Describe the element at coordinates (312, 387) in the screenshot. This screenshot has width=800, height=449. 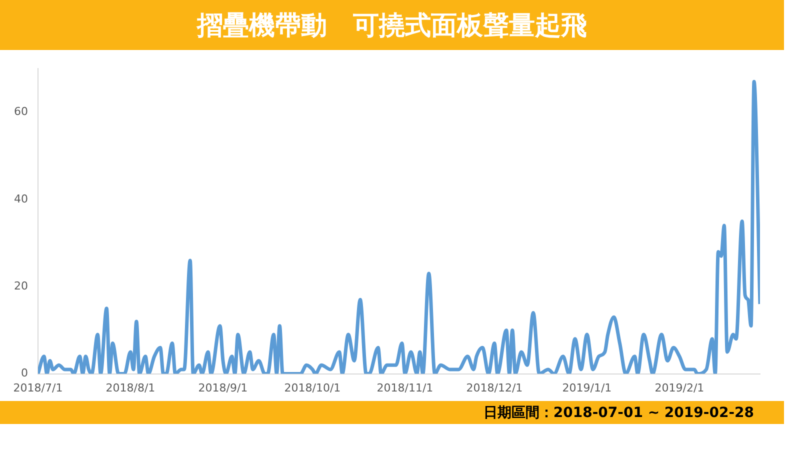
I see `x-tick-label: 2018/10/1` at that location.